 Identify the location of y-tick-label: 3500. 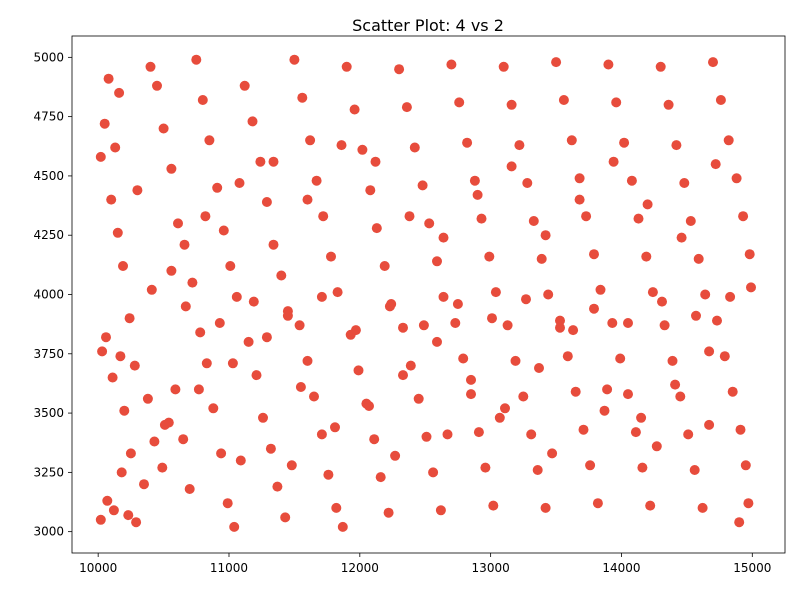
(48, 413).